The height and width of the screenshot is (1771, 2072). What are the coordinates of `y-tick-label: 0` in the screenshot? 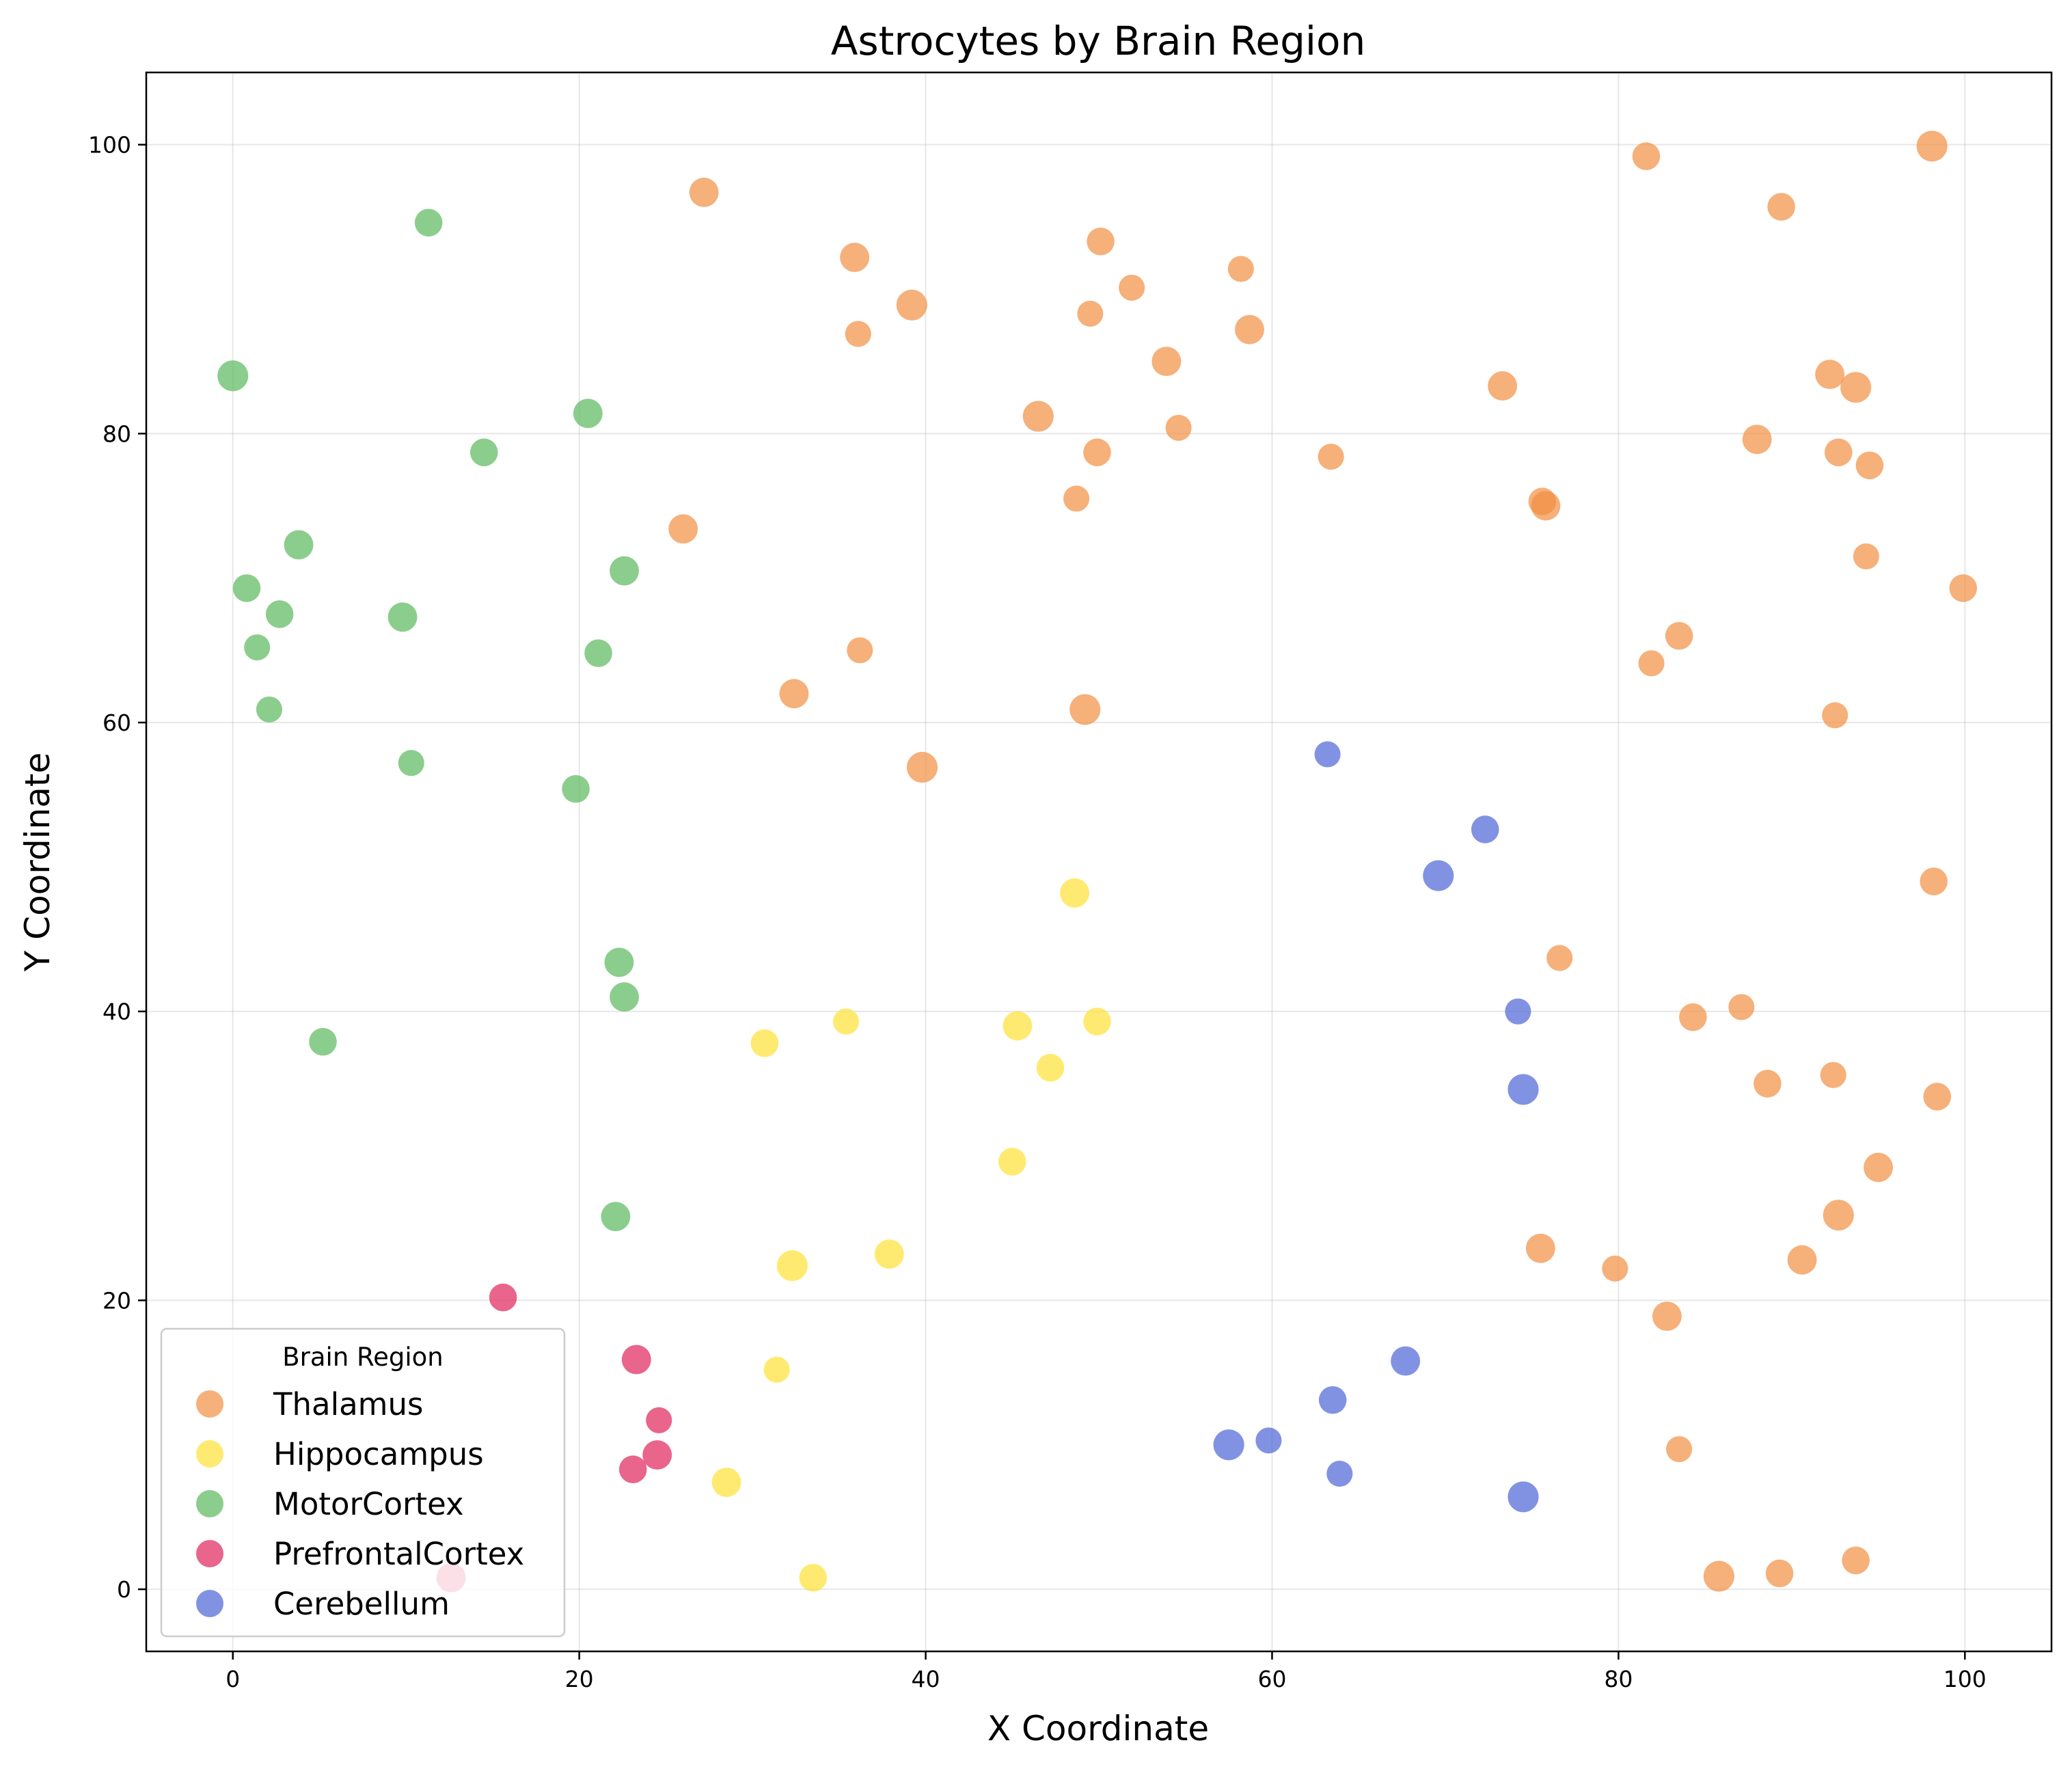 It's located at (124, 1590).